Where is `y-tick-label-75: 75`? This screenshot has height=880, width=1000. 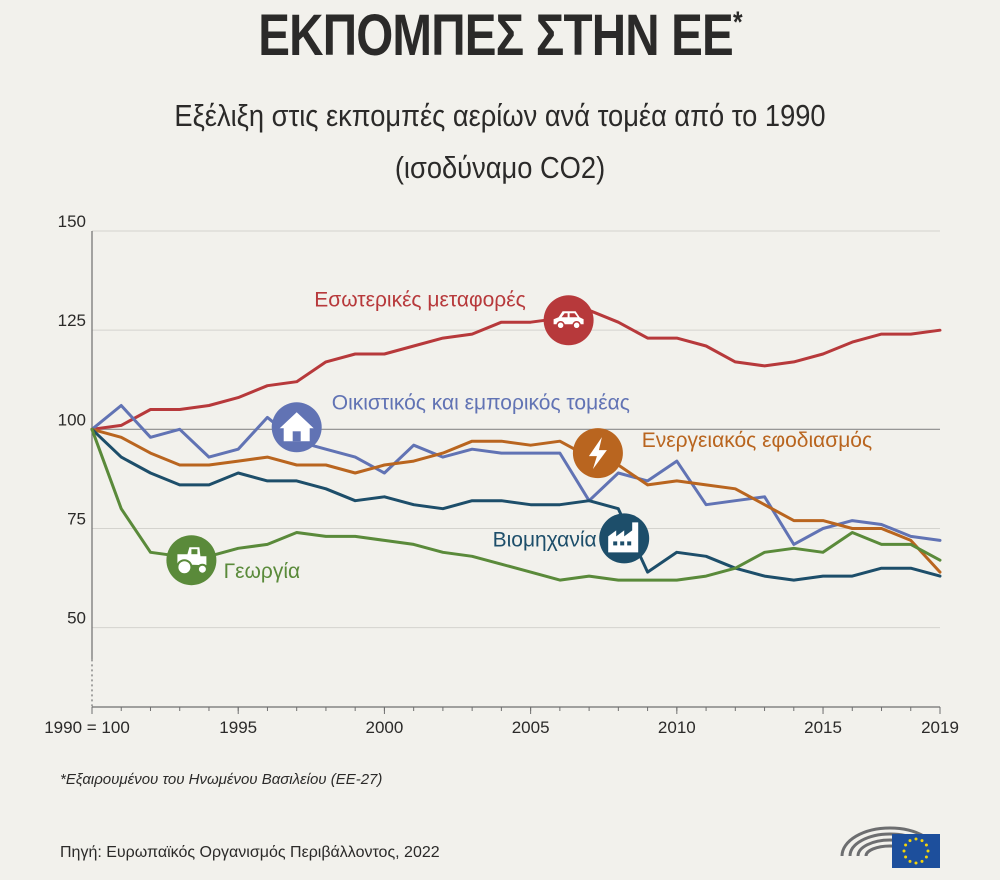
y-tick-label-75: 75 is located at coordinates (76, 519).